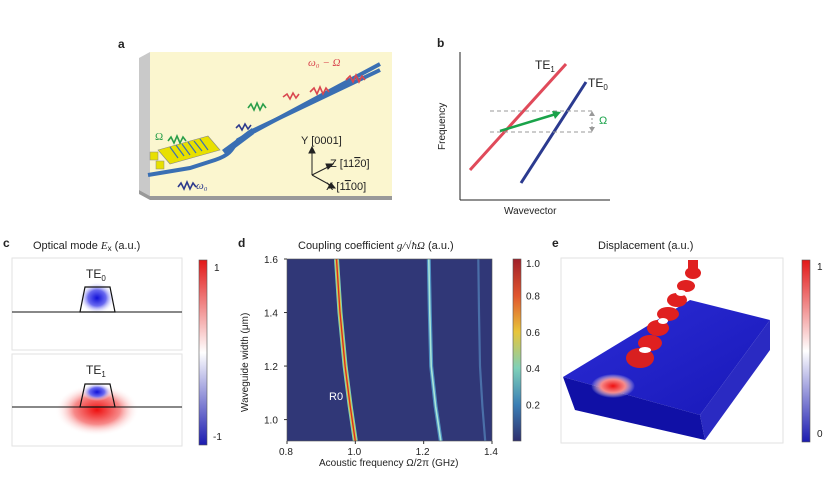  What do you see at coordinates (271, 260) in the screenshot?
I see `d-ytick-label: 1.6` at bounding box center [271, 260].